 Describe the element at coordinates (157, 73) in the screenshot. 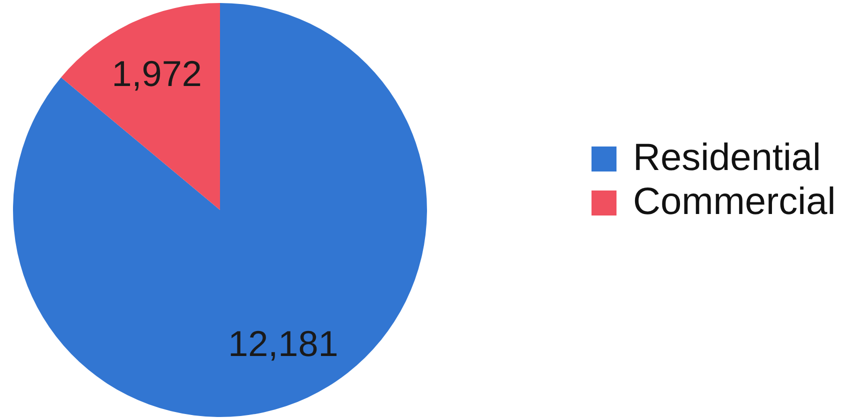

I see `data-label: 1,972` at that location.